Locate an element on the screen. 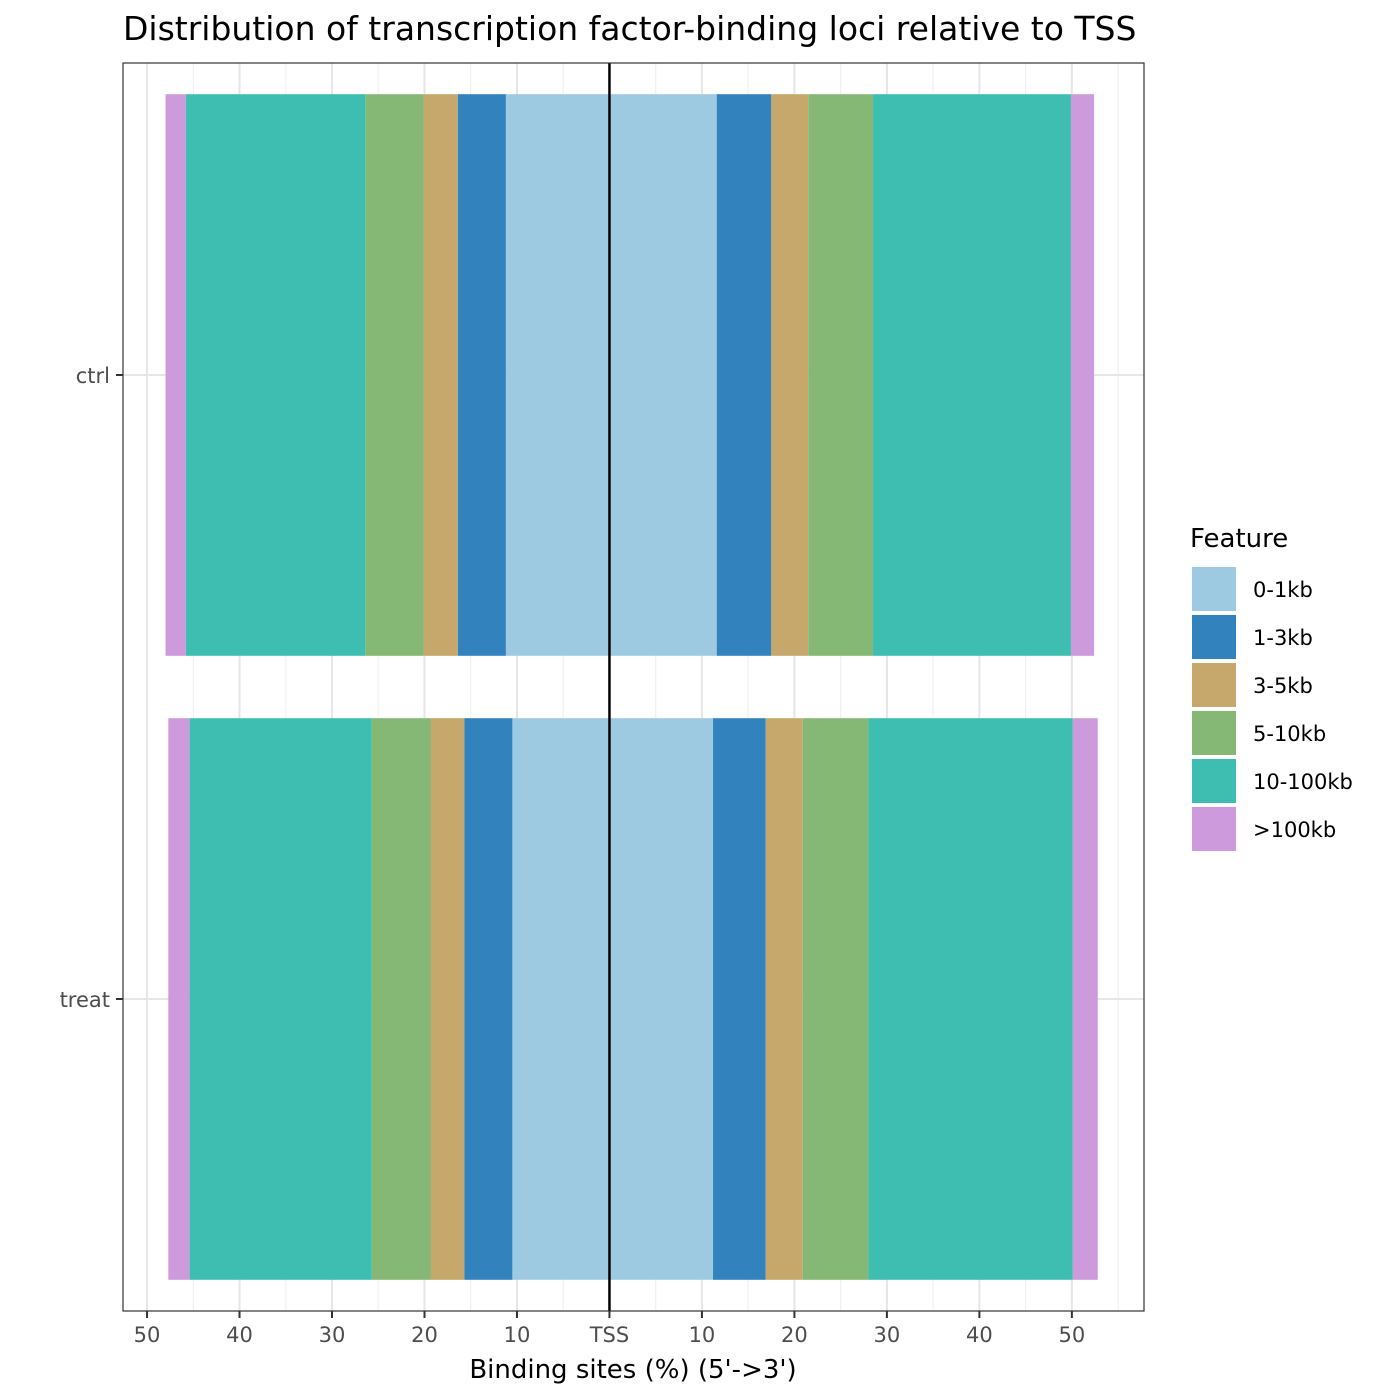  x-tick-label: TSS is located at coordinates (609, 1335).